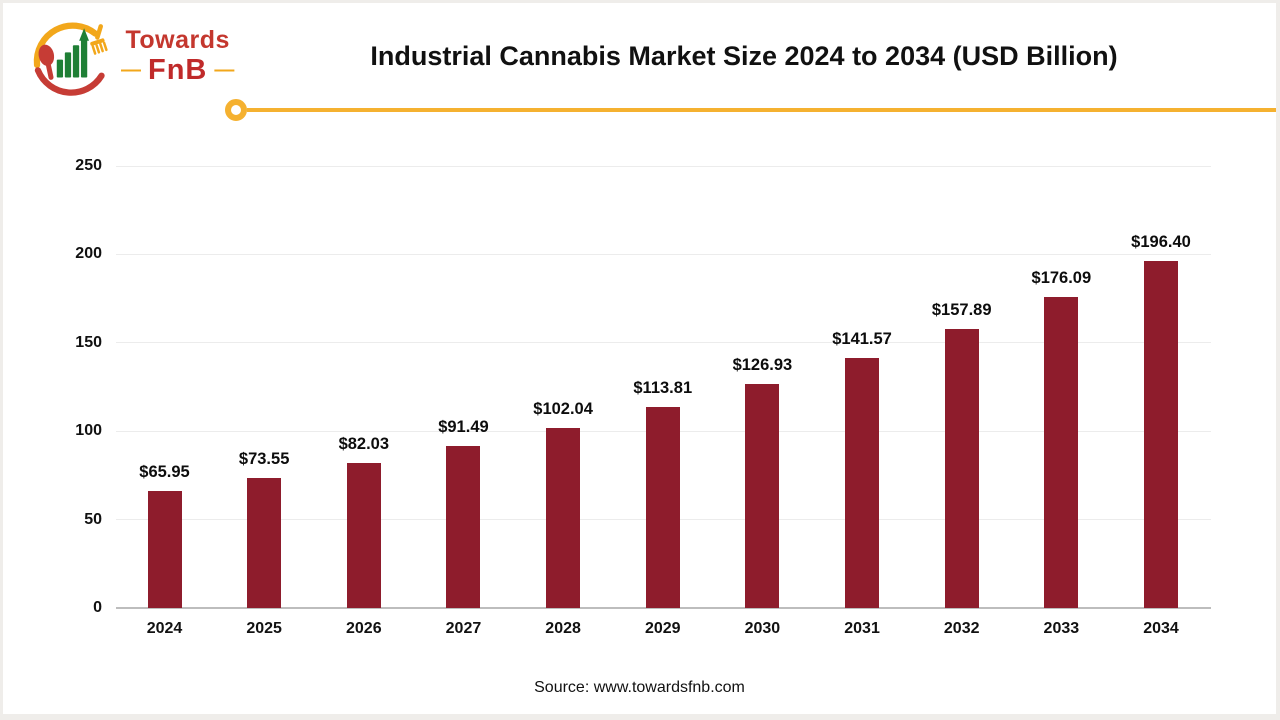 This screenshot has width=1280, height=720. I want to click on logo-icon, so click(70, 59).